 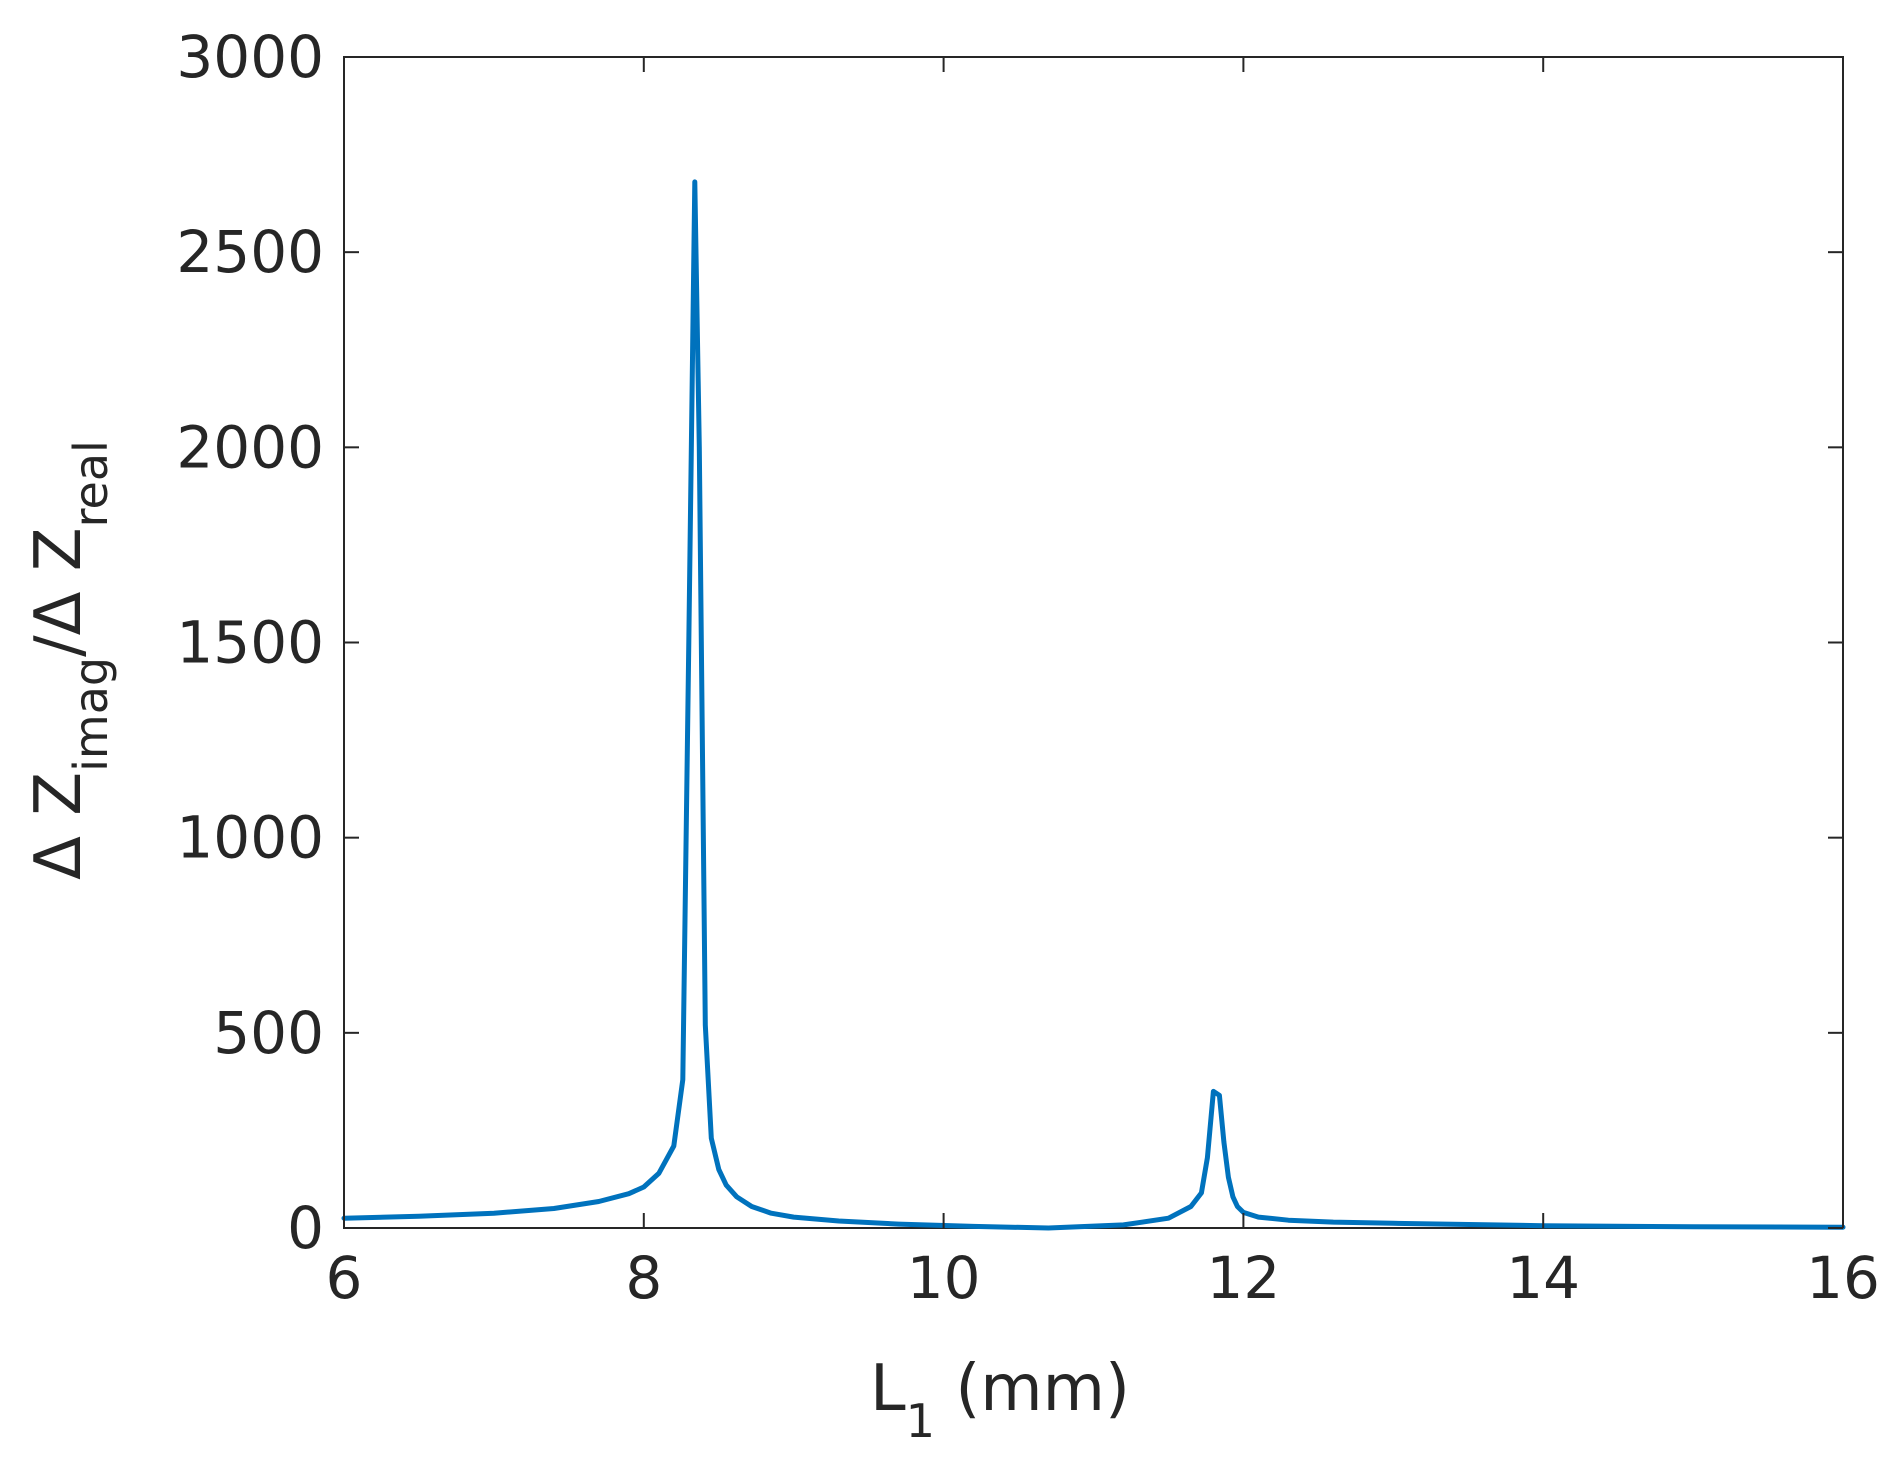 I want to click on y-tick-label: 1000, so click(x=250, y=838).